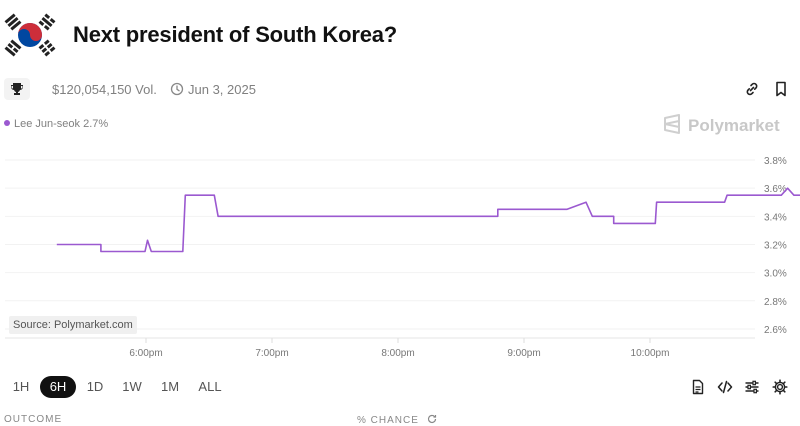 This screenshot has height=426, width=800. What do you see at coordinates (775, 330) in the screenshot?
I see `y-tick-label: 2.6%` at bounding box center [775, 330].